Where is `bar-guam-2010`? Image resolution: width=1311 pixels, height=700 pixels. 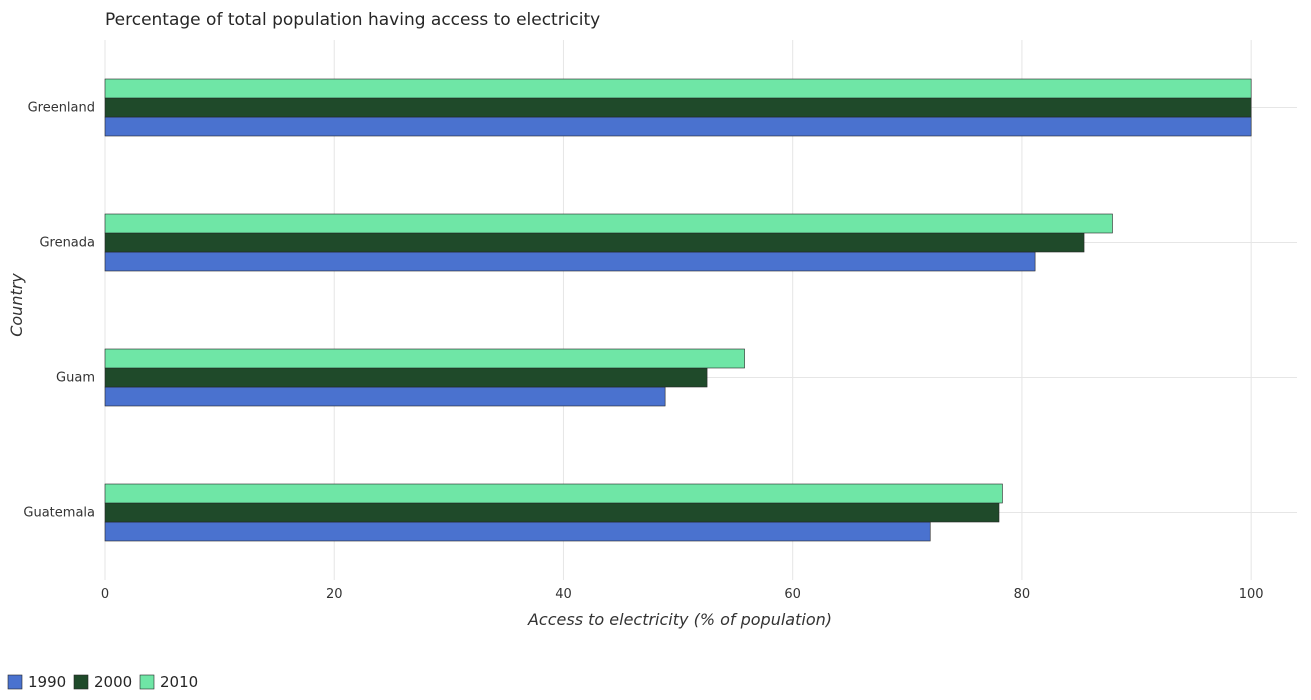 bar-guam-2010 is located at coordinates (424, 358).